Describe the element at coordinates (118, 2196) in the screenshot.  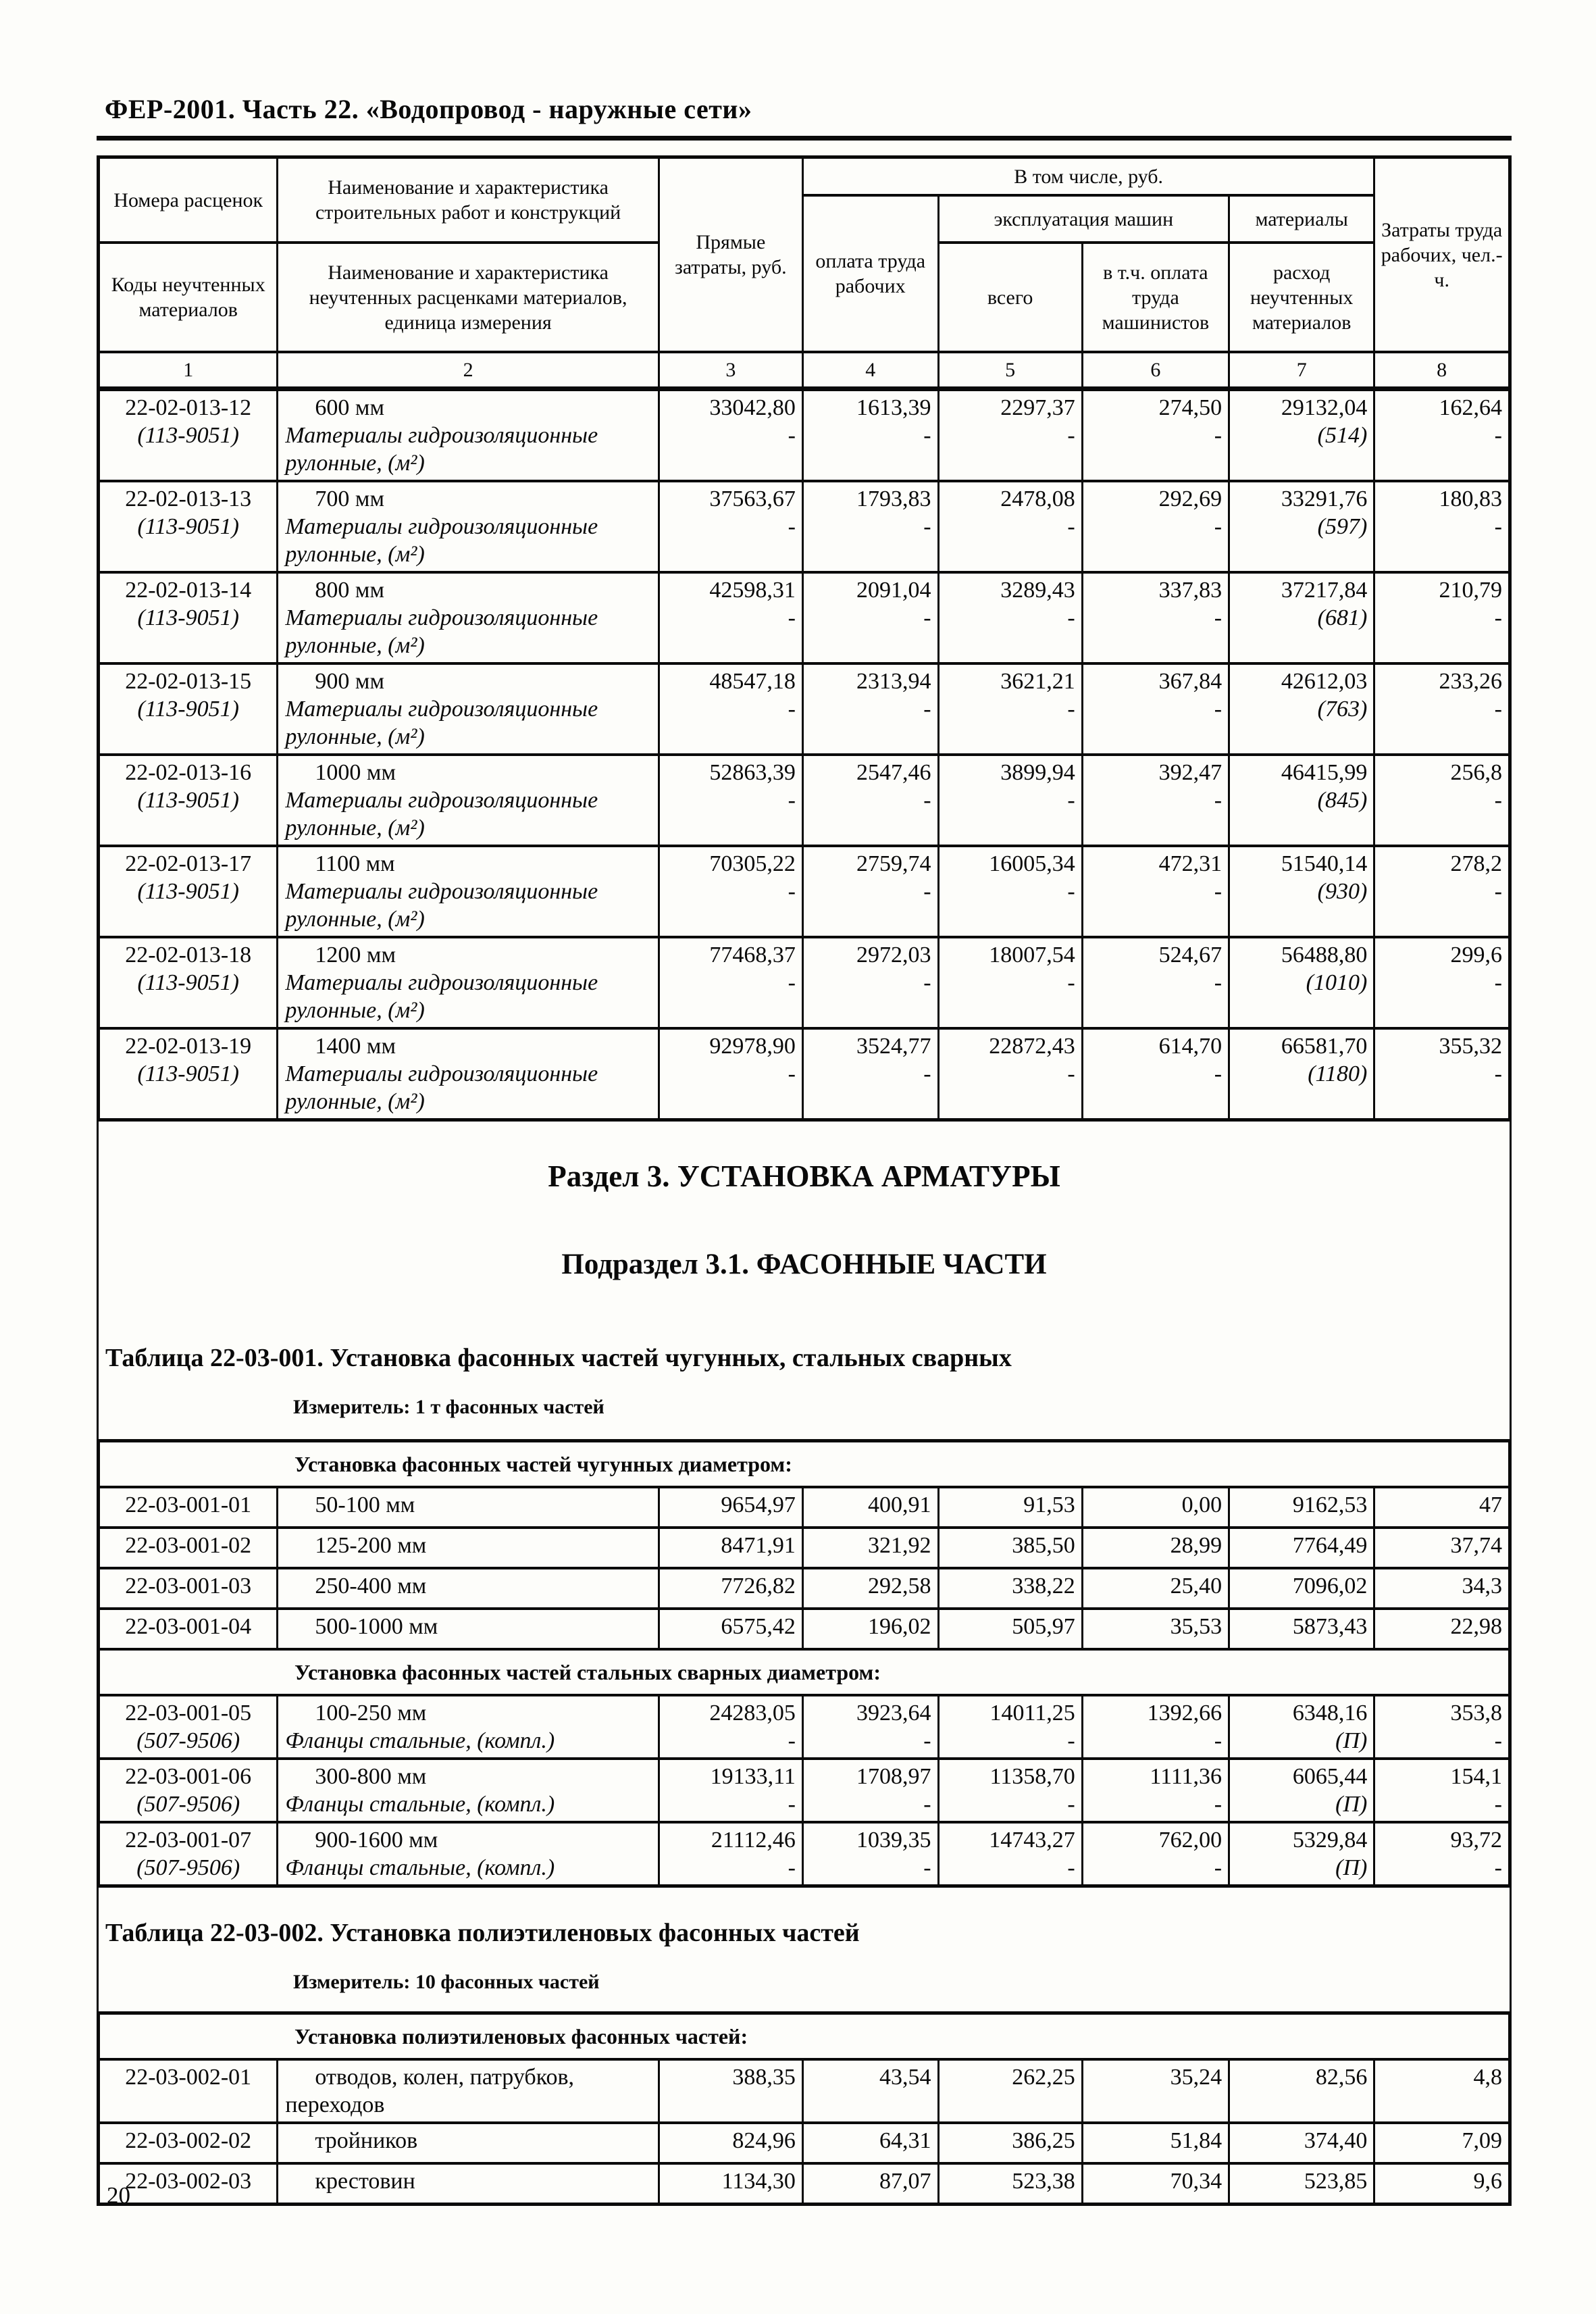
I see `page-number: 20` at that location.